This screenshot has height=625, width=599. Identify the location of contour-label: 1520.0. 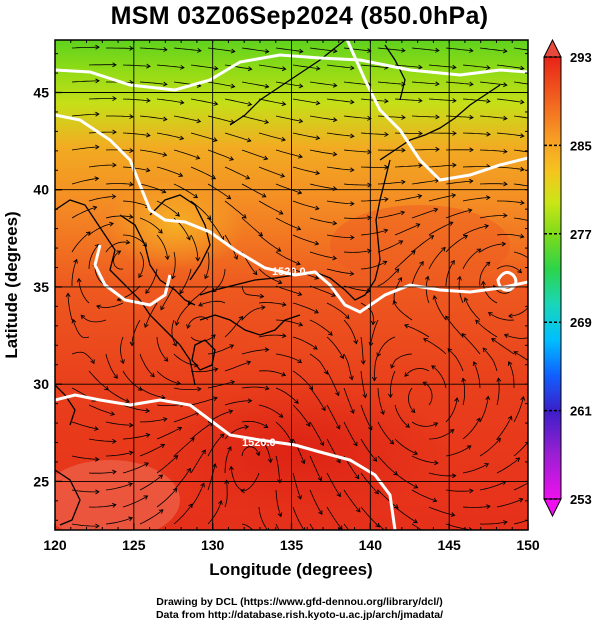
(259, 443).